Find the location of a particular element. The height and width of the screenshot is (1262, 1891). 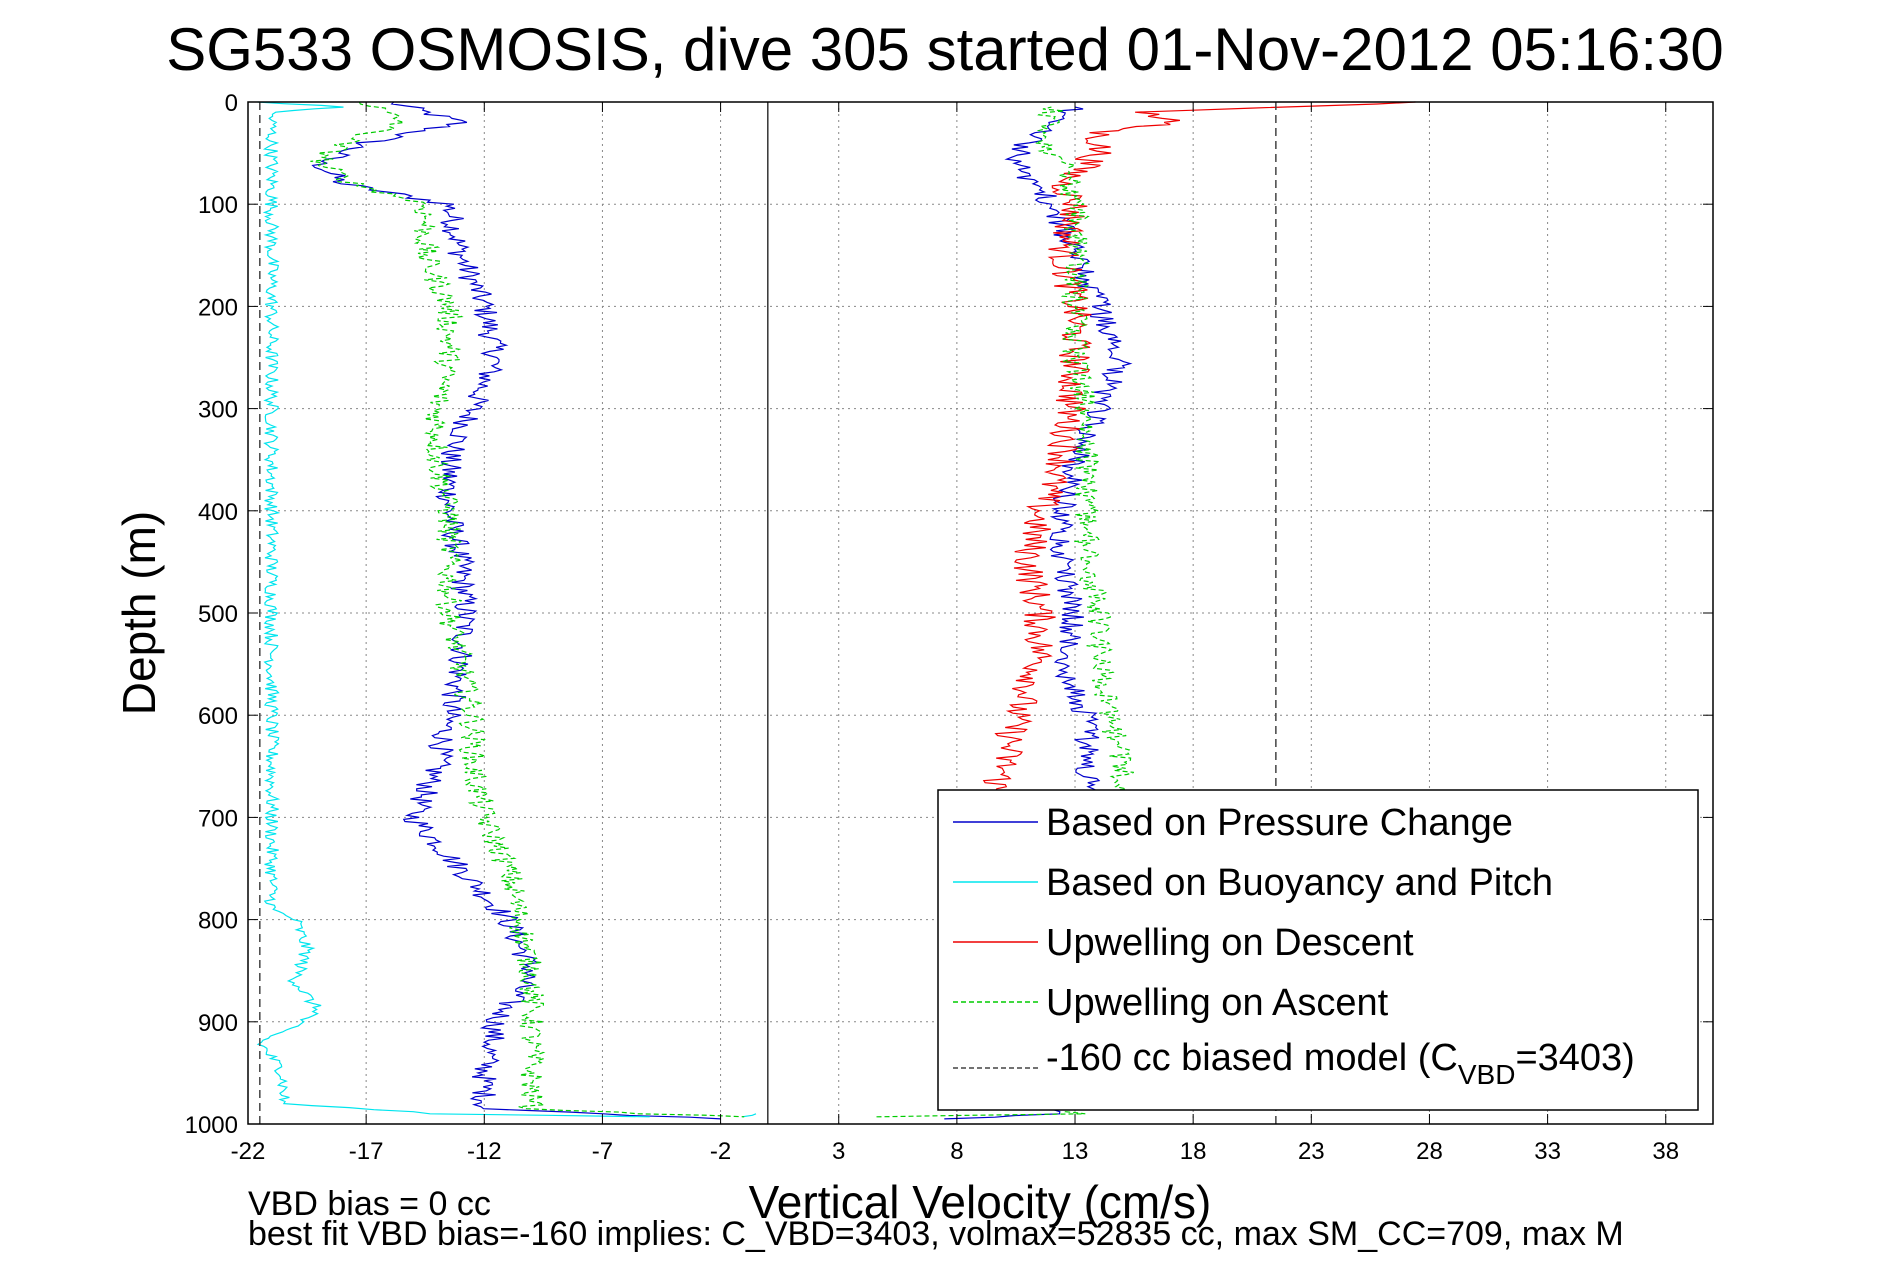

legend-label-1: Based on Buoyancy and Pitch is located at coordinates (1299, 883).